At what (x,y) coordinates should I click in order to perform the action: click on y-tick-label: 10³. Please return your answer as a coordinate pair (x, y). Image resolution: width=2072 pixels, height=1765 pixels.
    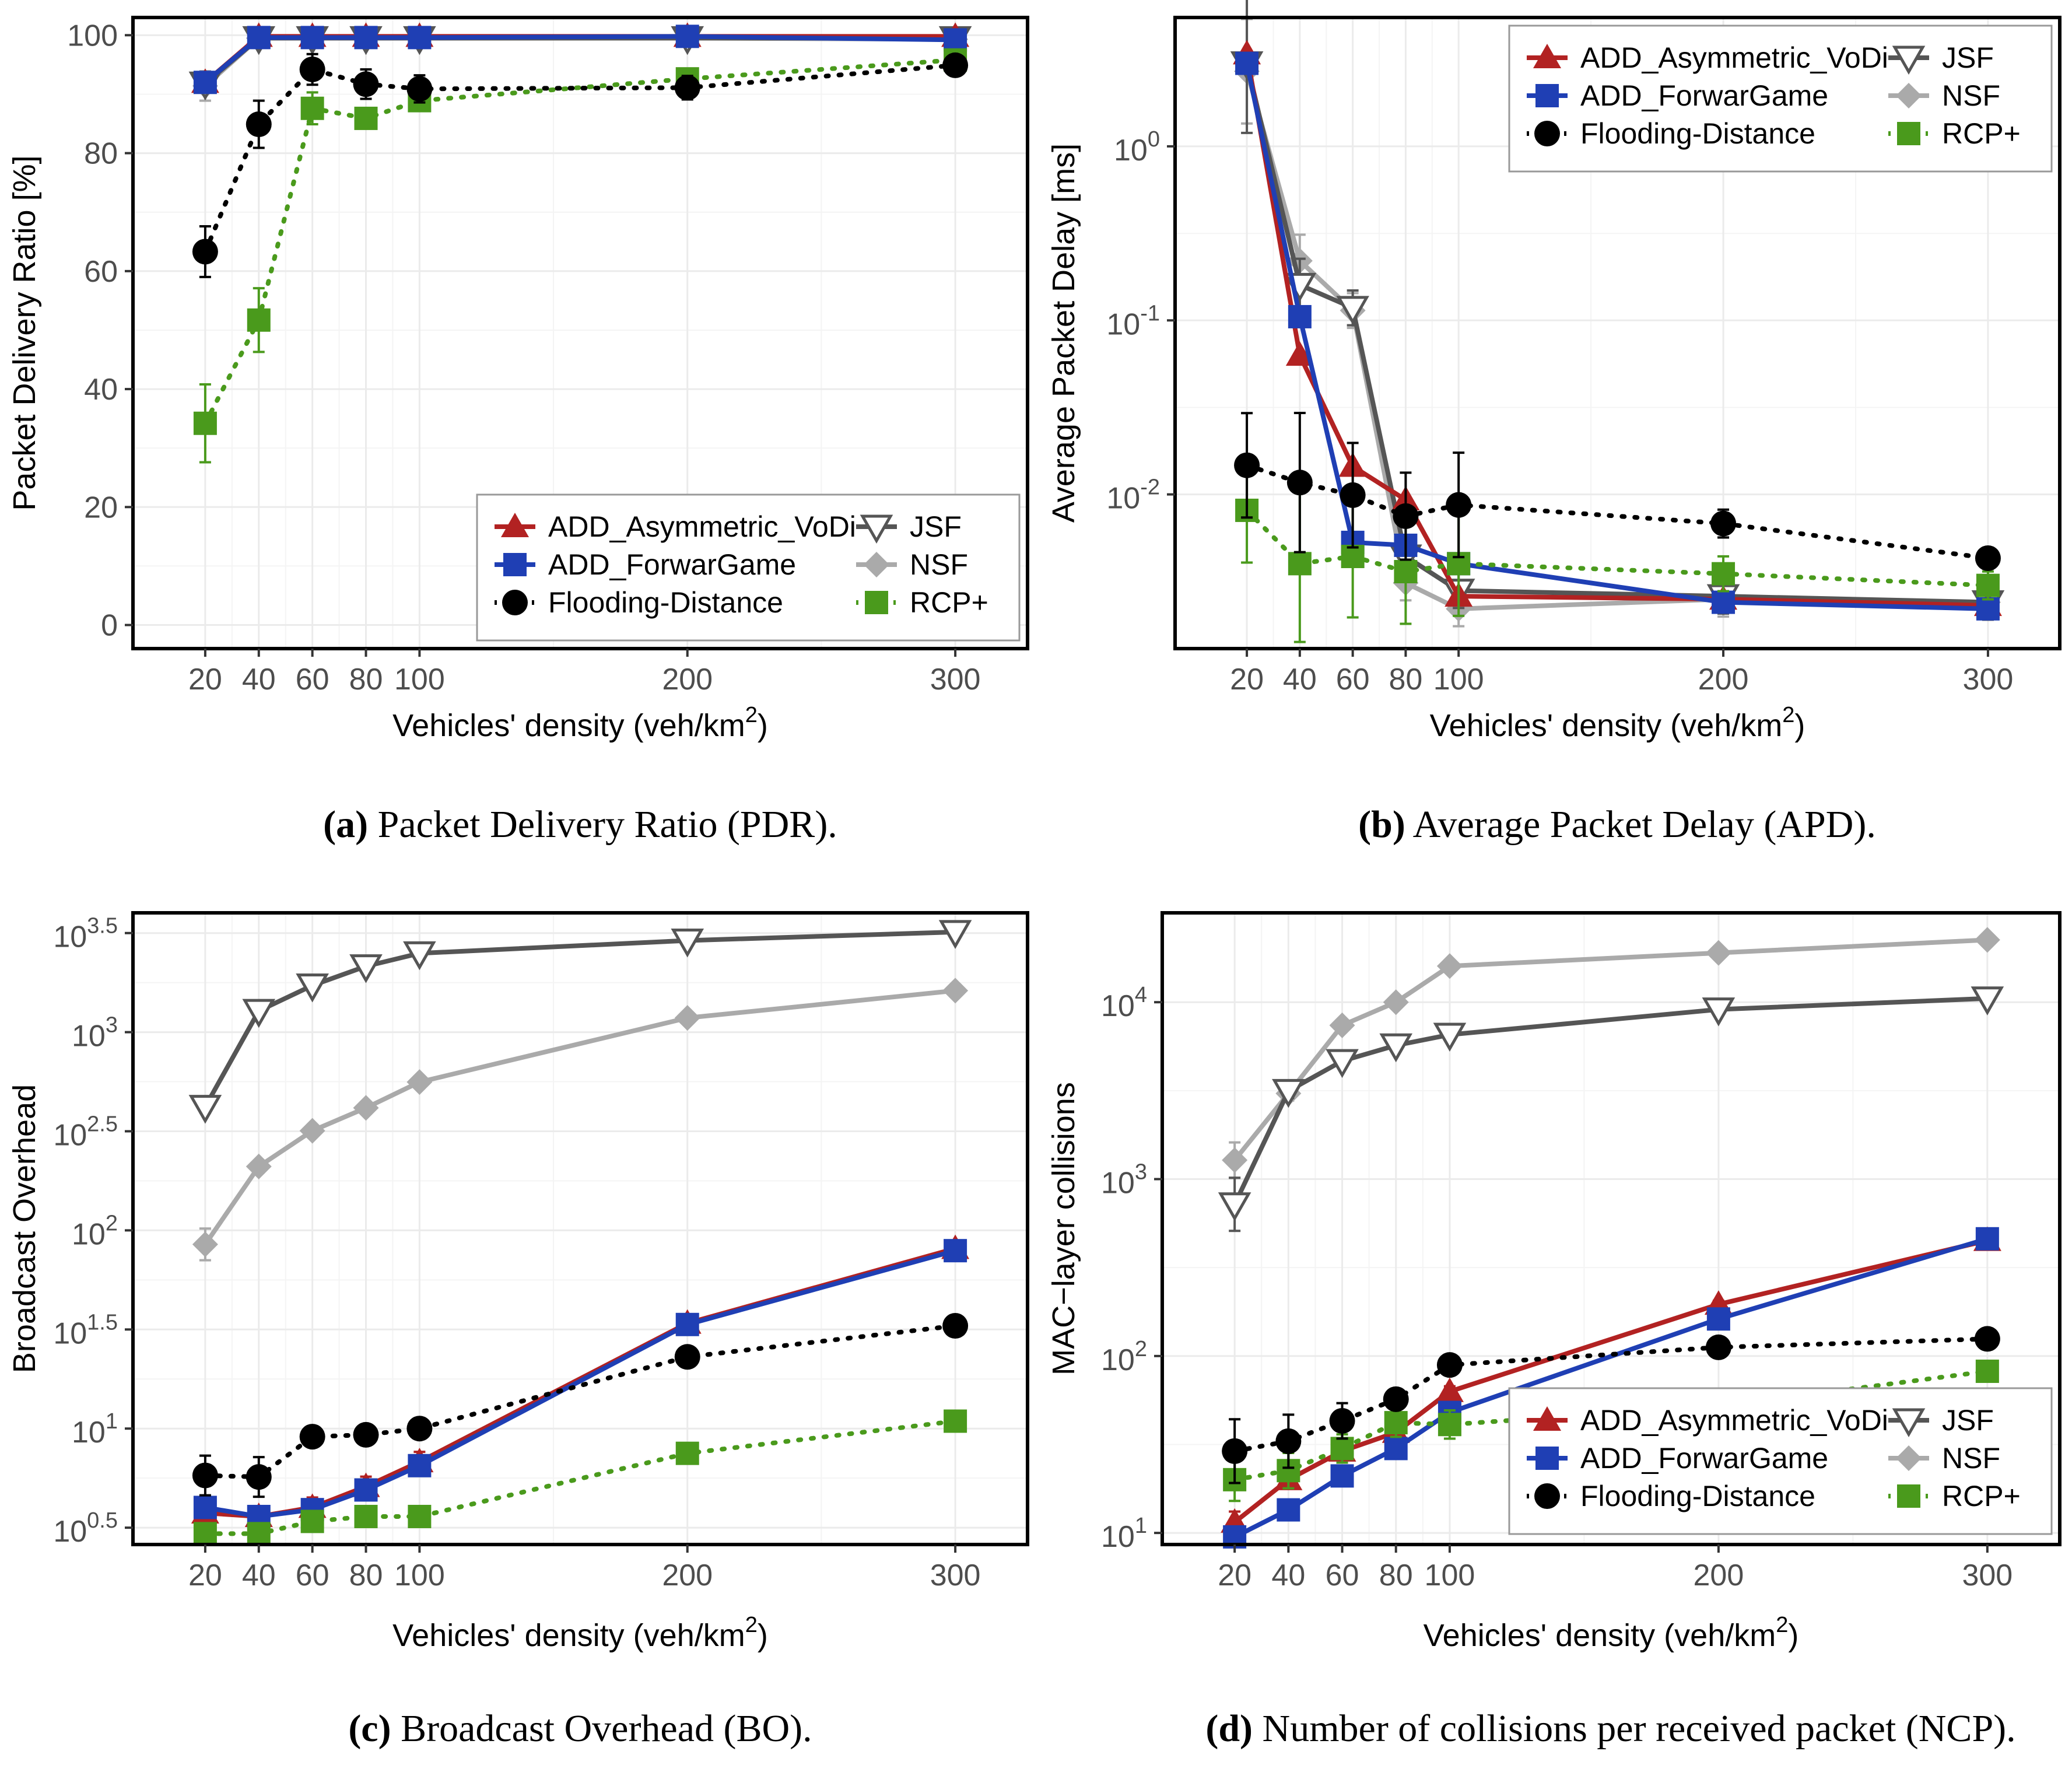
    Looking at the image, I should click on (95, 1033).